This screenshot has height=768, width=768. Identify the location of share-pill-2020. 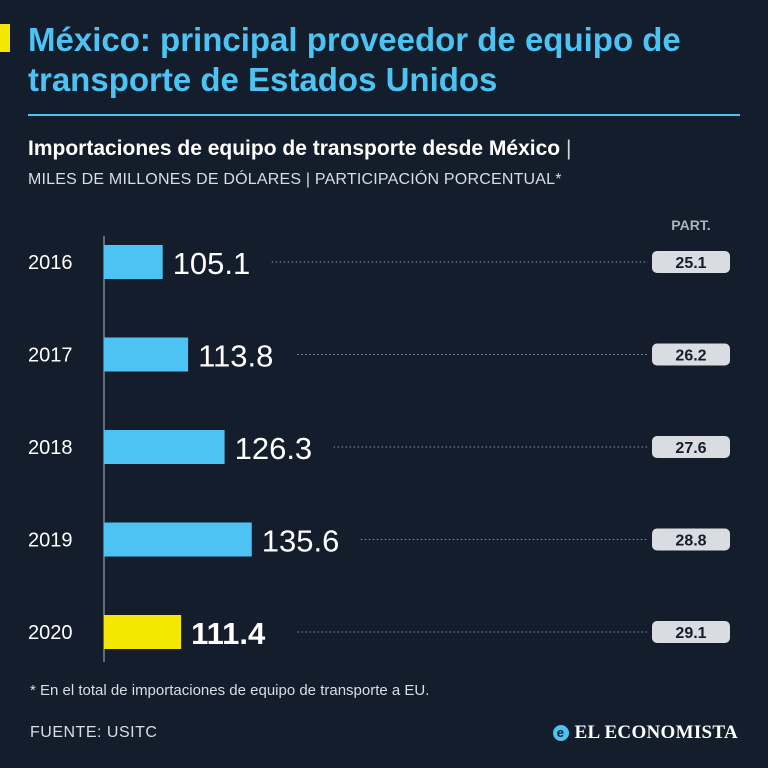
(691, 632).